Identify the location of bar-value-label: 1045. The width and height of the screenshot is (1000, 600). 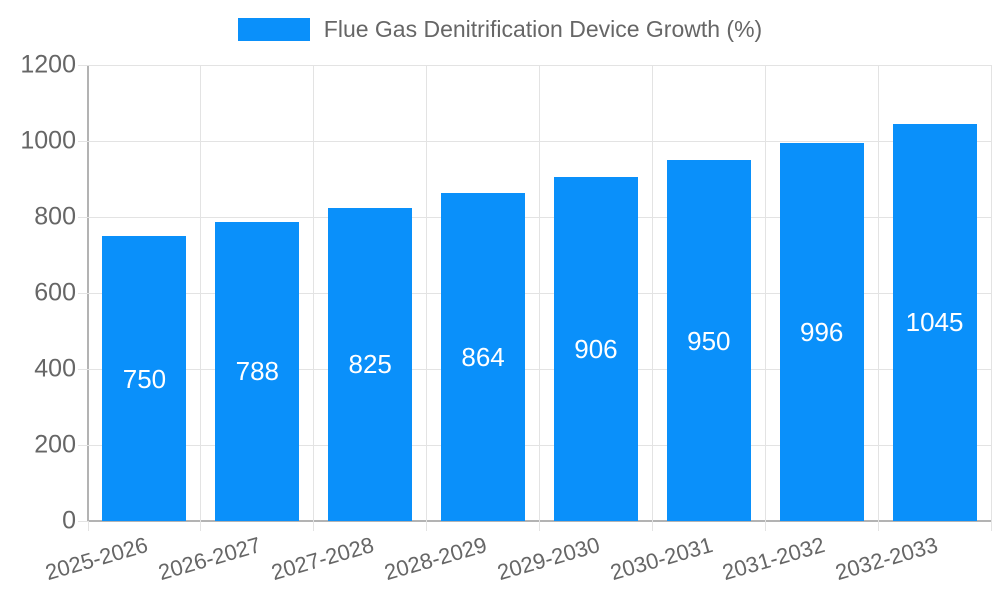
(934, 322).